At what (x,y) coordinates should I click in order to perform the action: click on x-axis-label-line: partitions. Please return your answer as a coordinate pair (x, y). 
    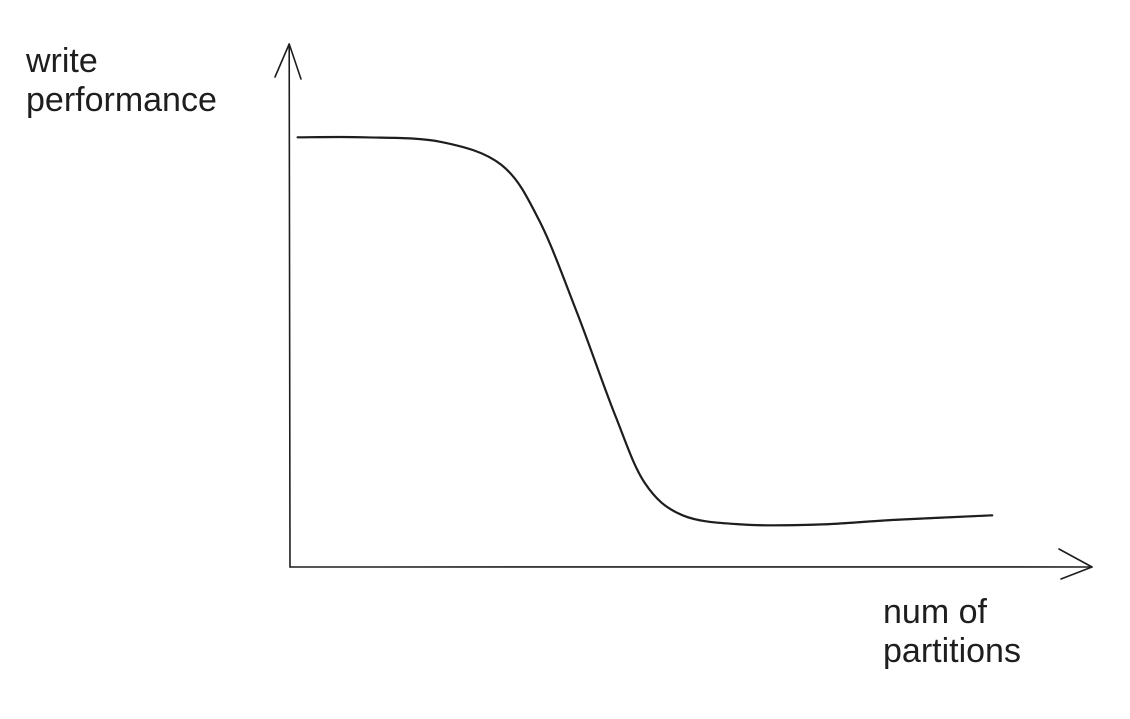
    Looking at the image, I should click on (952, 651).